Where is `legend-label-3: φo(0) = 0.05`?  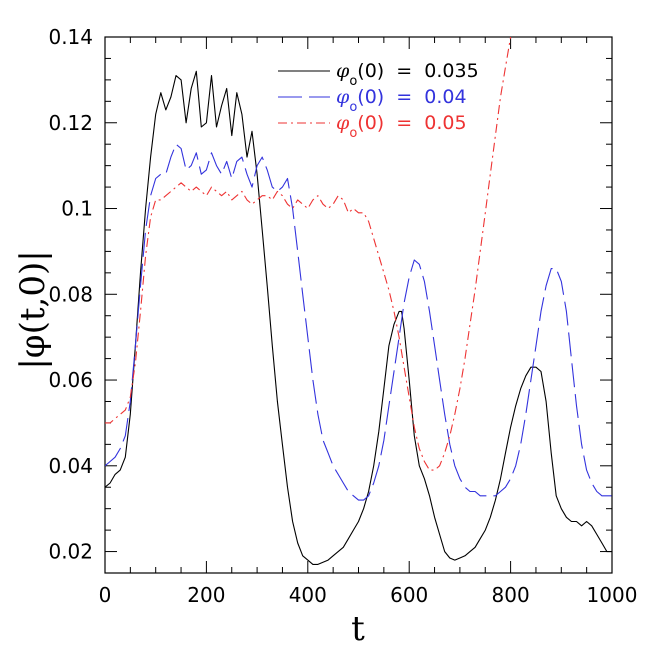
legend-label-3: φo(0) = 0.05 is located at coordinates (401, 126).